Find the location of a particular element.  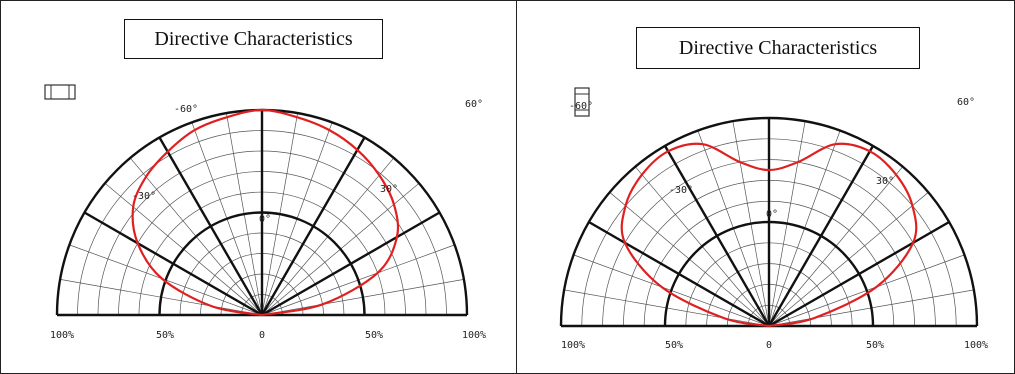

led-package-horizontal-icon is located at coordinates (60, 92).